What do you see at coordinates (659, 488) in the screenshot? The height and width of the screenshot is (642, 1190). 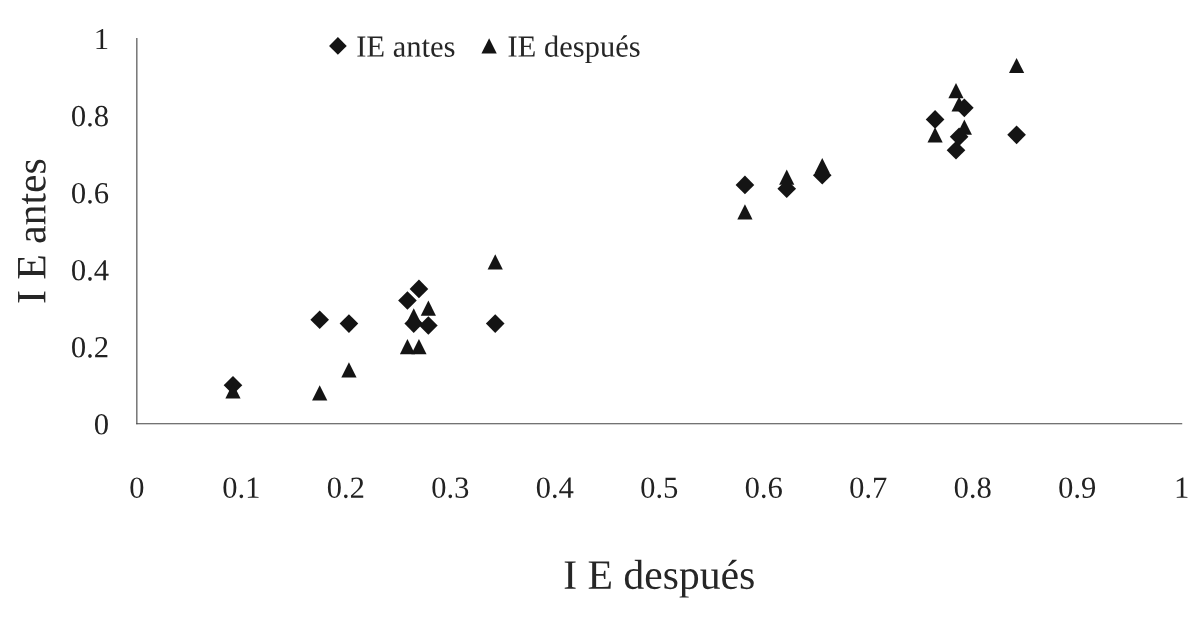 I see `x-tick-label: 0.5` at bounding box center [659, 488].